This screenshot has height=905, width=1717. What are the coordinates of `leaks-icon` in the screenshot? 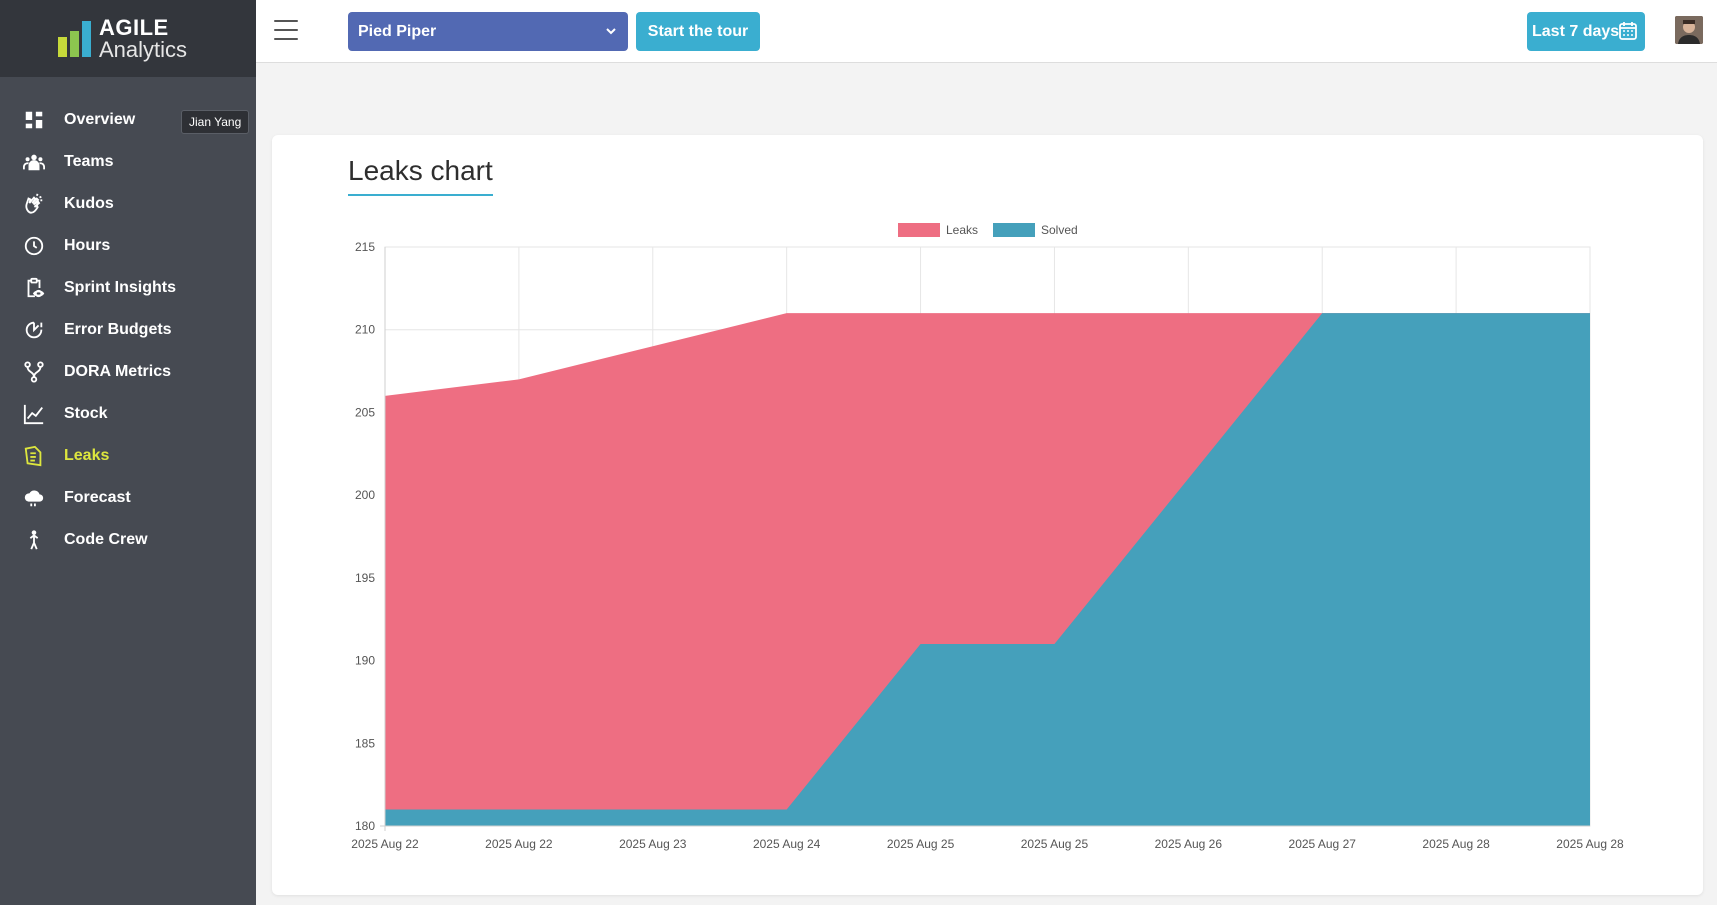 It's located at (34, 456).